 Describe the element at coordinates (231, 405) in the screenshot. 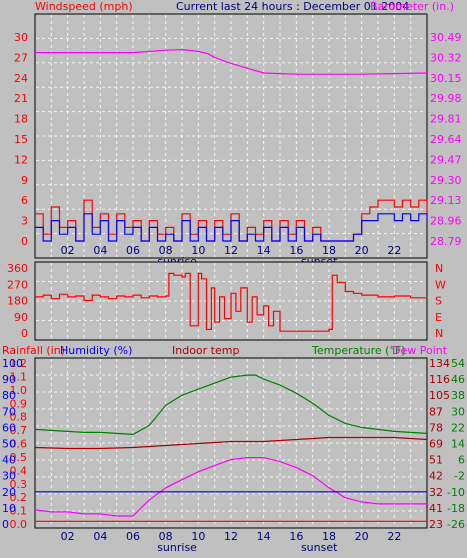

I see `temperature-series` at that location.